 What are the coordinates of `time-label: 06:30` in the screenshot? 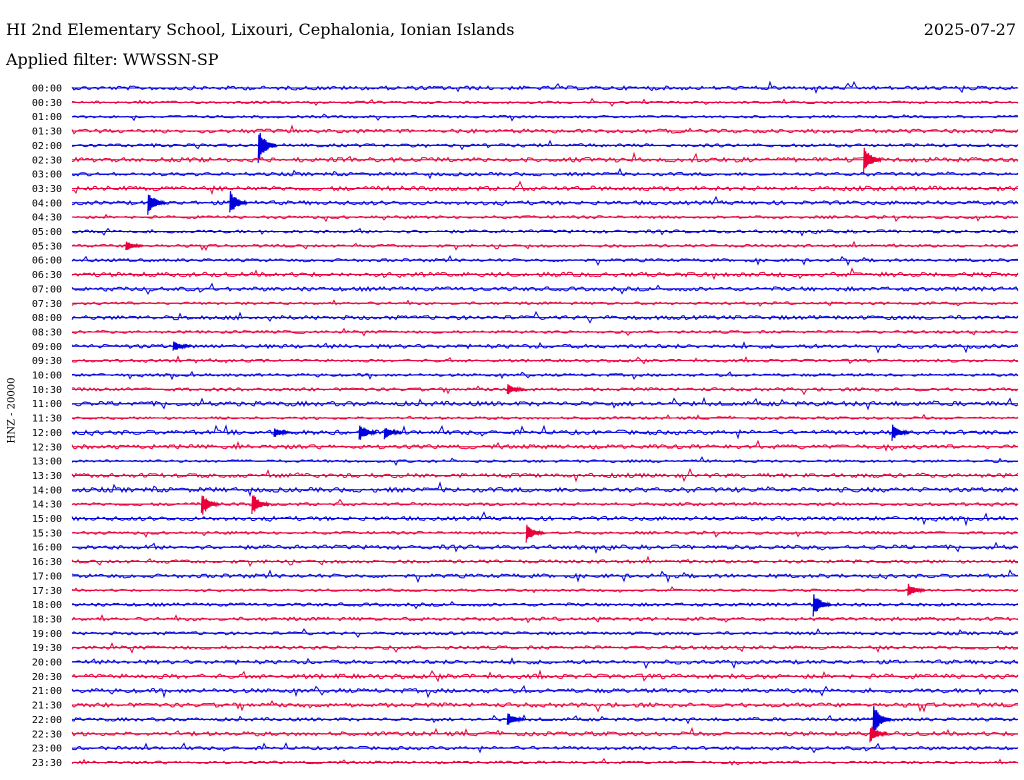 It's located at (47, 275).